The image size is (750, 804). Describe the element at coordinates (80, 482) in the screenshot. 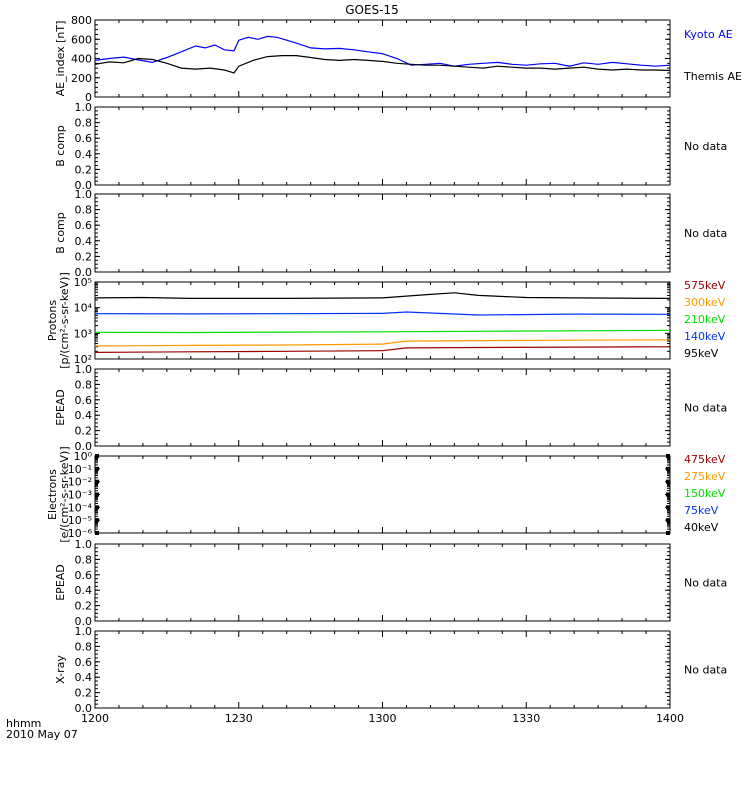

I see `y-tick-label: 10⁻²` at that location.